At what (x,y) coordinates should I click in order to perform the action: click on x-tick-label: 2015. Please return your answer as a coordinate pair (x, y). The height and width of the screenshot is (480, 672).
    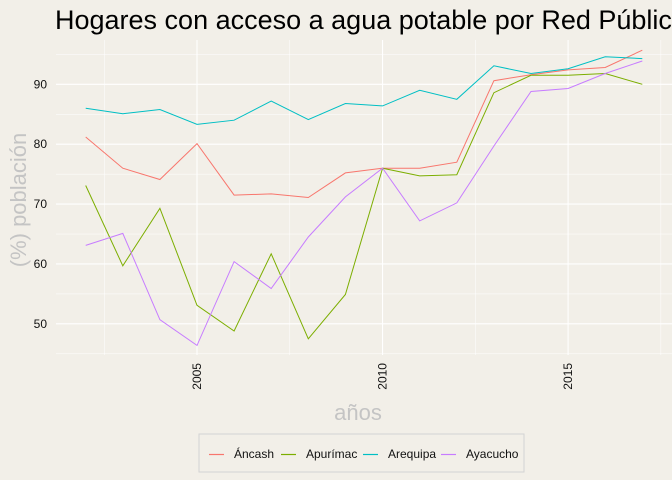
    Looking at the image, I should click on (568, 376).